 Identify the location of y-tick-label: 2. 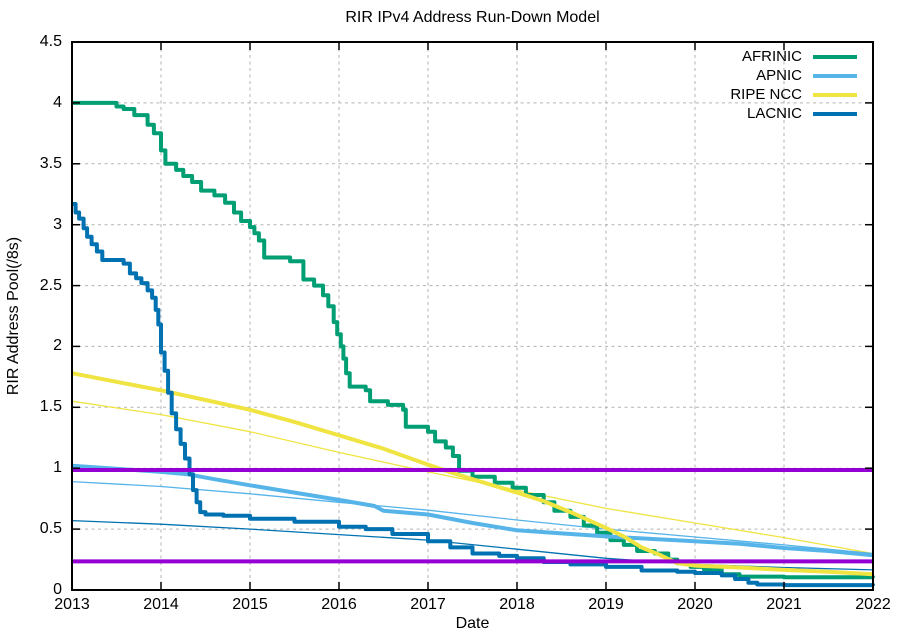
(57, 346).